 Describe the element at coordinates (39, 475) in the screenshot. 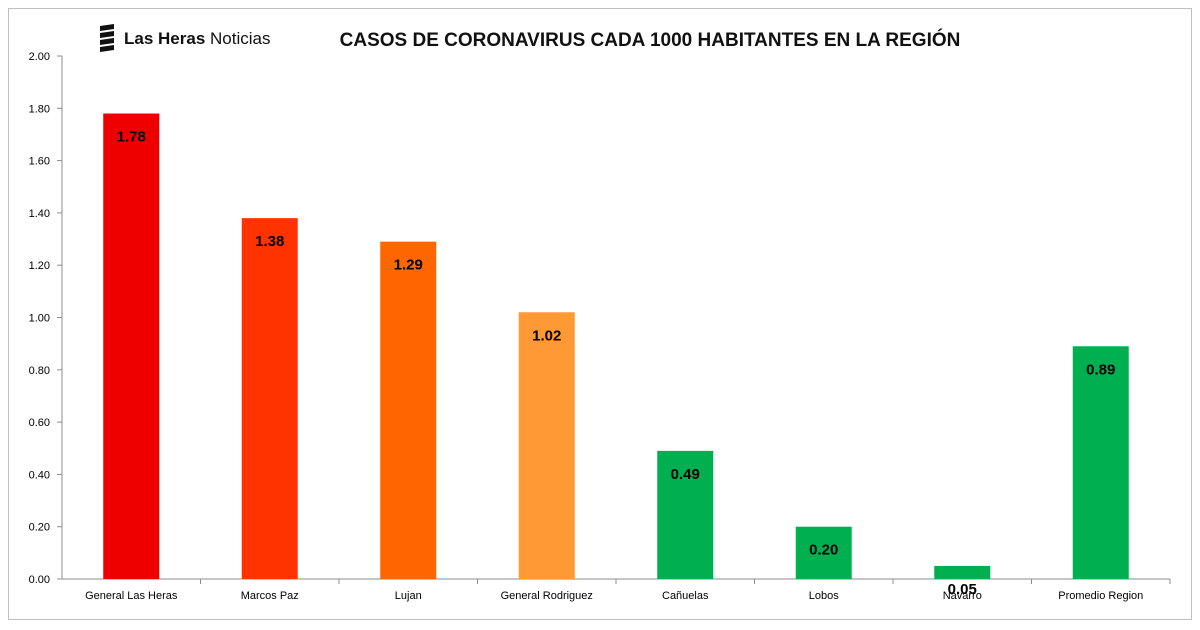

I see `y-tick-label: 0.40` at that location.